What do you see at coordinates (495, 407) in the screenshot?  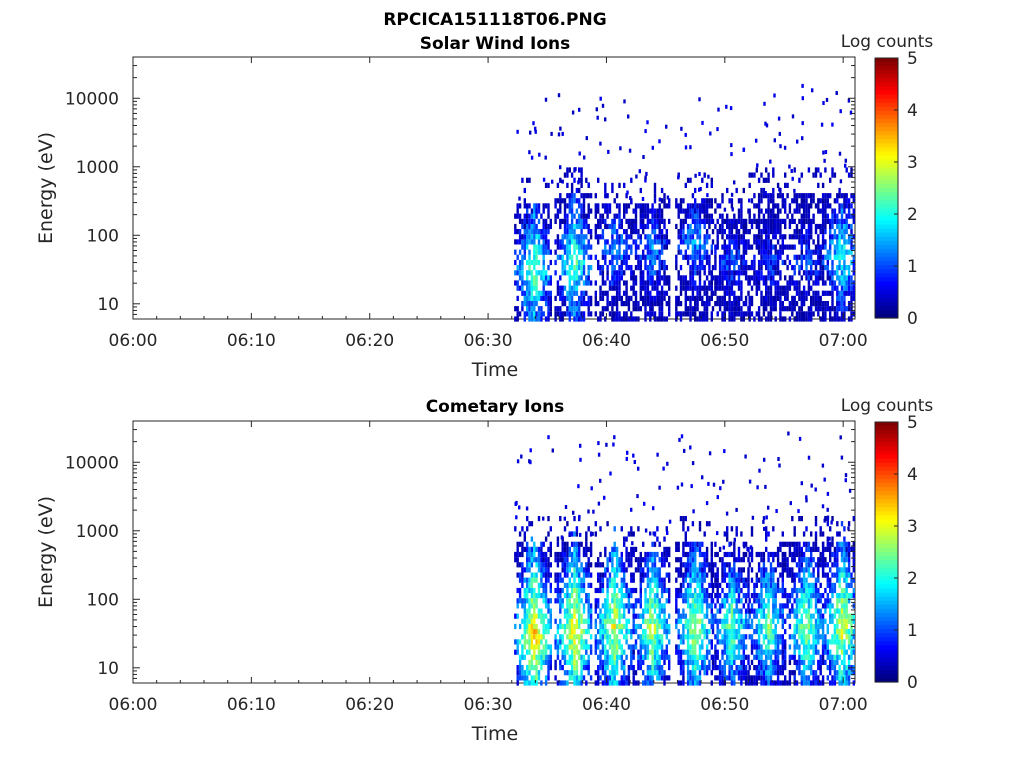 I see `panel-title: Cometary Ions` at bounding box center [495, 407].